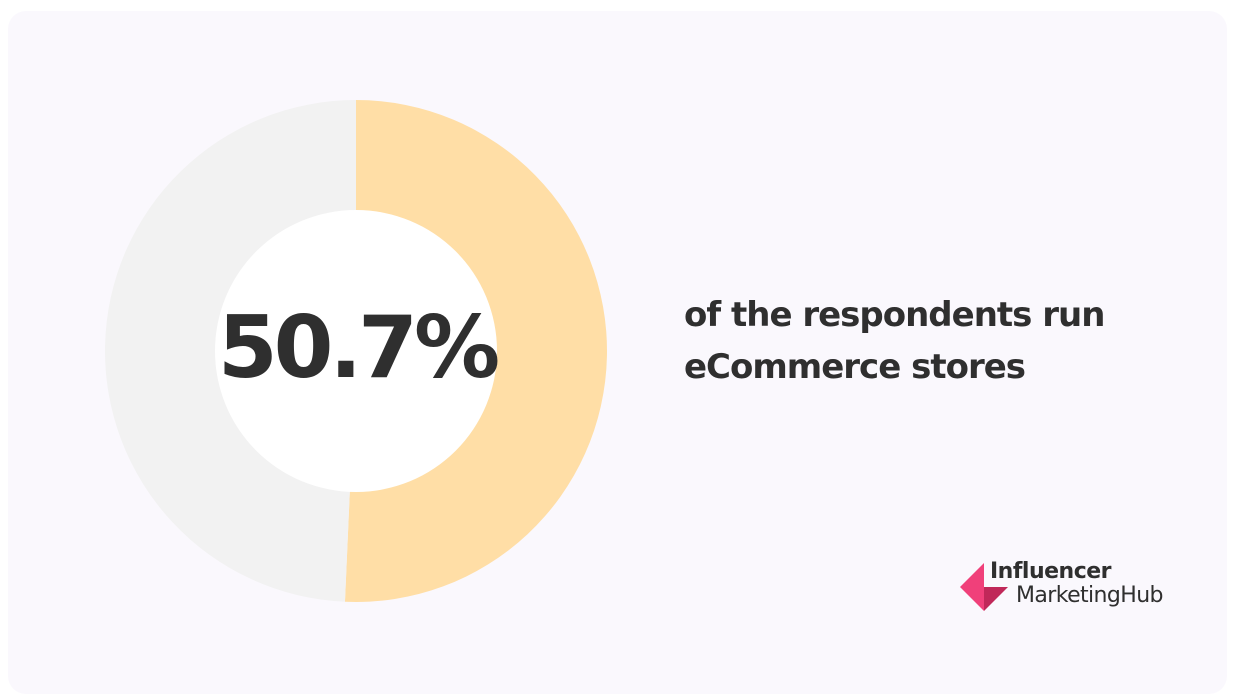 The image size is (1235, 698). I want to click on percentage-value: 50.7%, so click(358, 348).